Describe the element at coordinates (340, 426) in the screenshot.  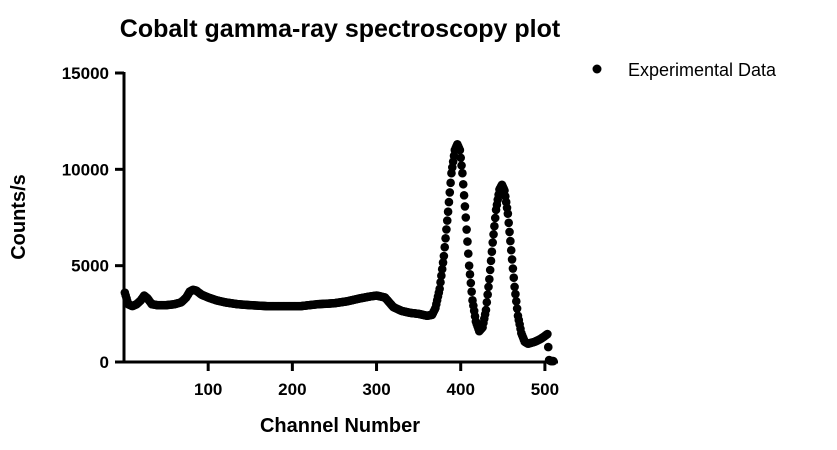
I see `x-axis-label: Channel Number` at that location.